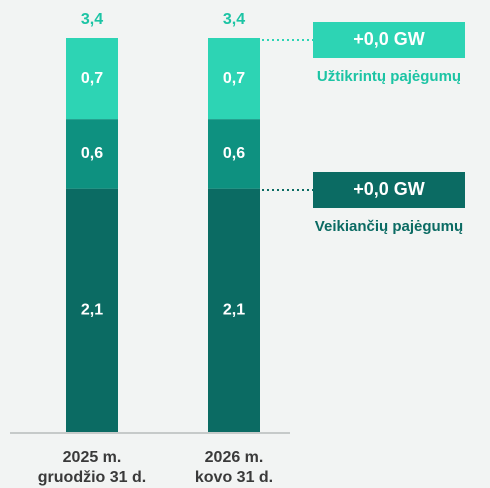 The image size is (490, 488). I want to click on x-tick-label: gruodžio 31 d., so click(92, 477).